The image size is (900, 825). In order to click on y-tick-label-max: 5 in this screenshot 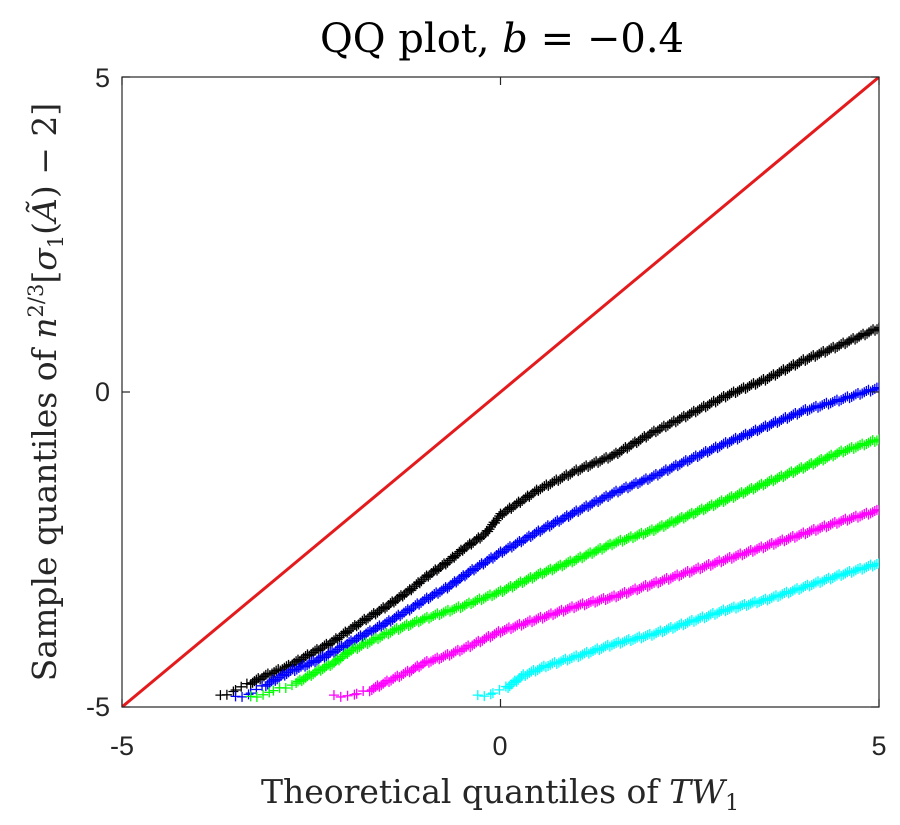, I will do `click(102, 78)`.